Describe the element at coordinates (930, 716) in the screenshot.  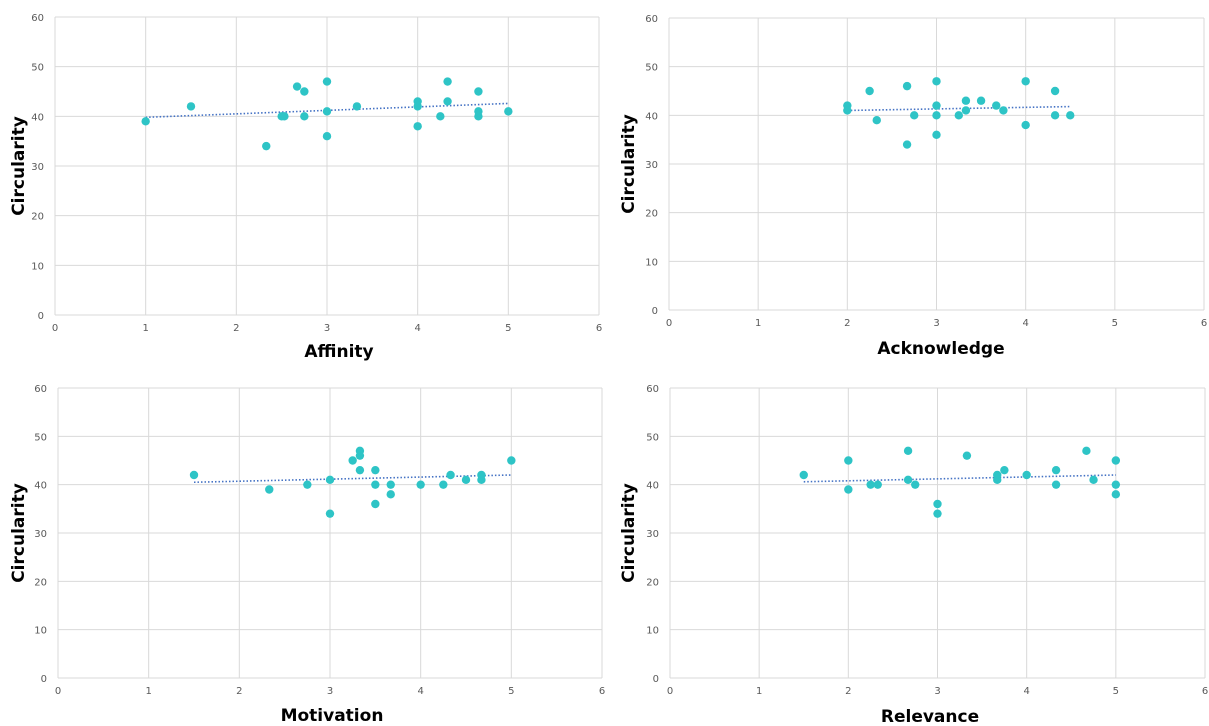
I see `x-axis-label: Relevance` at that location.